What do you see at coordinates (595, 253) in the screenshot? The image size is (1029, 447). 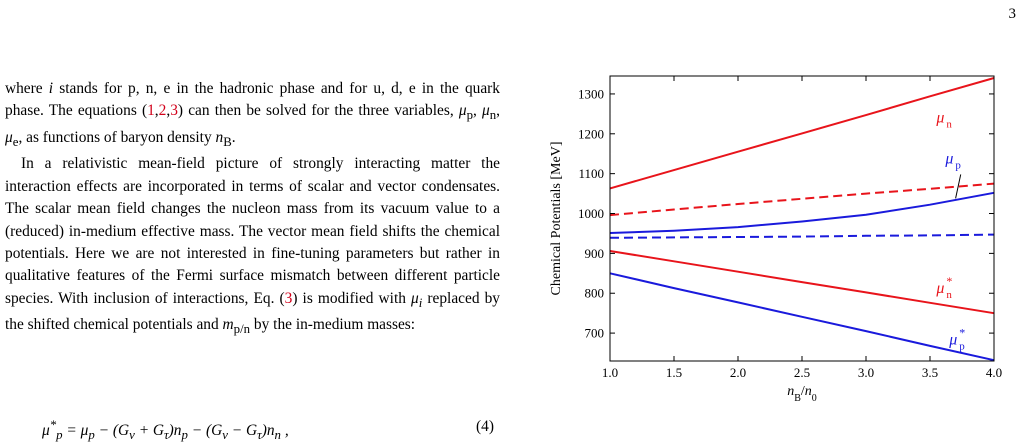 I see `y-tick-label: 900` at bounding box center [595, 253].